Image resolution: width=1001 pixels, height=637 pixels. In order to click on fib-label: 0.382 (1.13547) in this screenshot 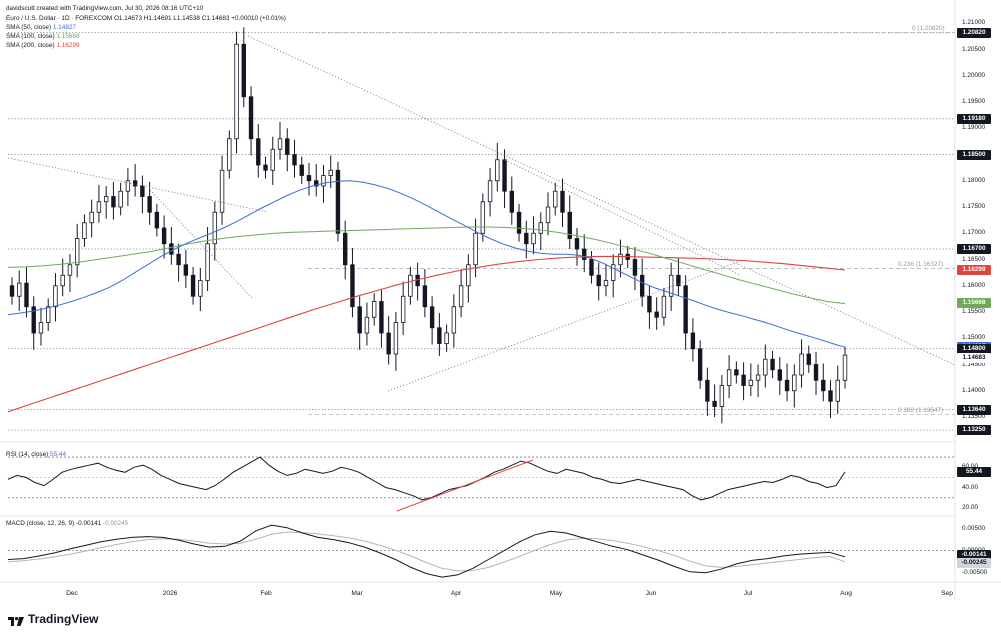, I will do `click(921, 410)`.